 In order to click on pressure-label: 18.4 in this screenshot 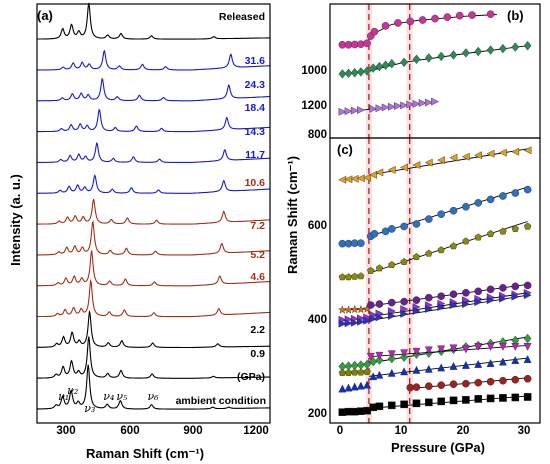, I will do `click(255, 108)`.